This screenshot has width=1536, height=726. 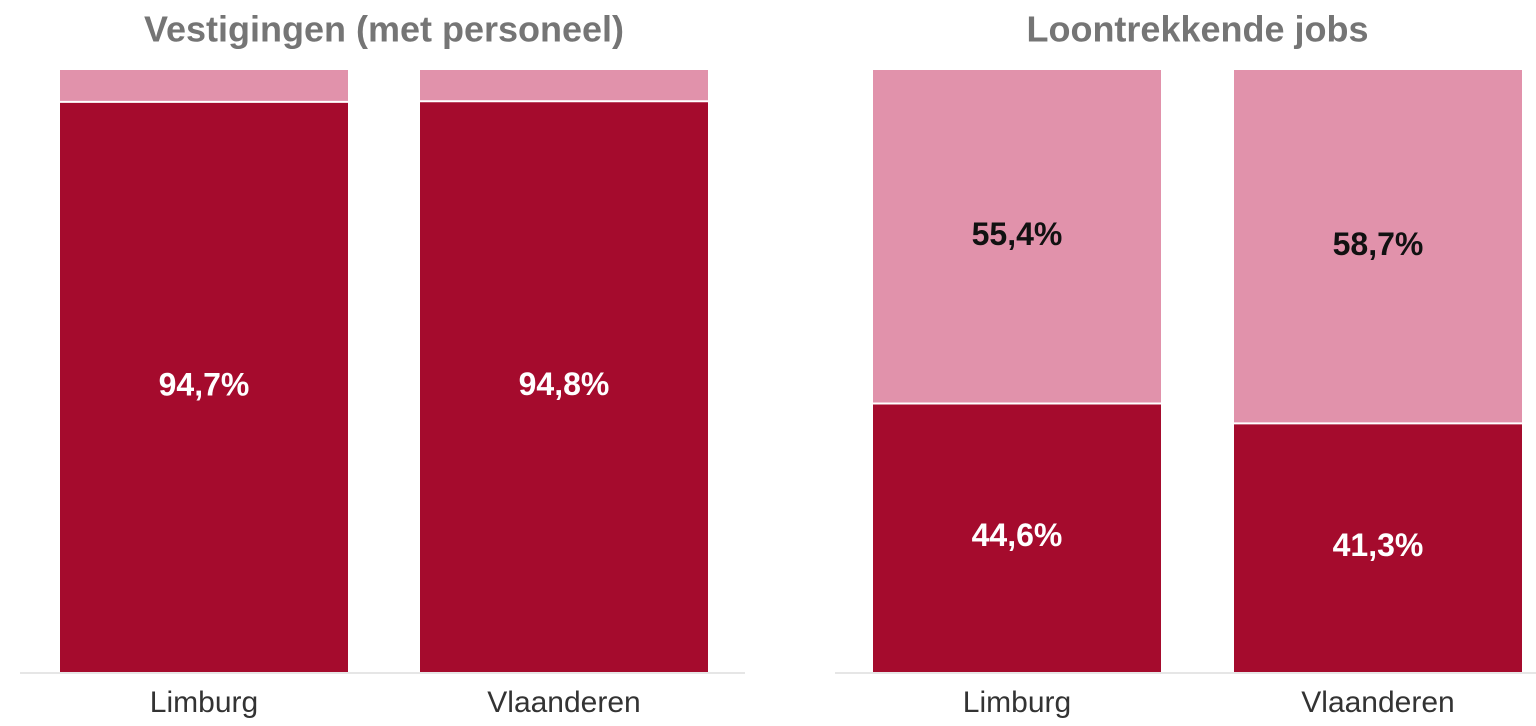 I want to click on value-label: 94,8%, so click(x=564, y=384).